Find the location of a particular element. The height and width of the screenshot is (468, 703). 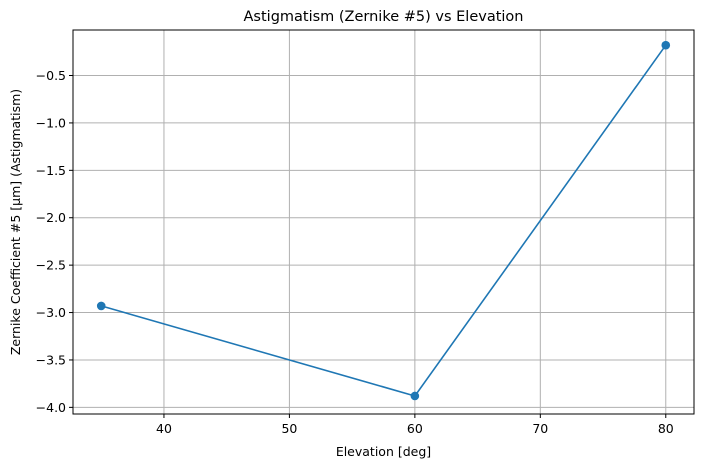

x-axis-label: Elevation [deg] is located at coordinates (383, 451).